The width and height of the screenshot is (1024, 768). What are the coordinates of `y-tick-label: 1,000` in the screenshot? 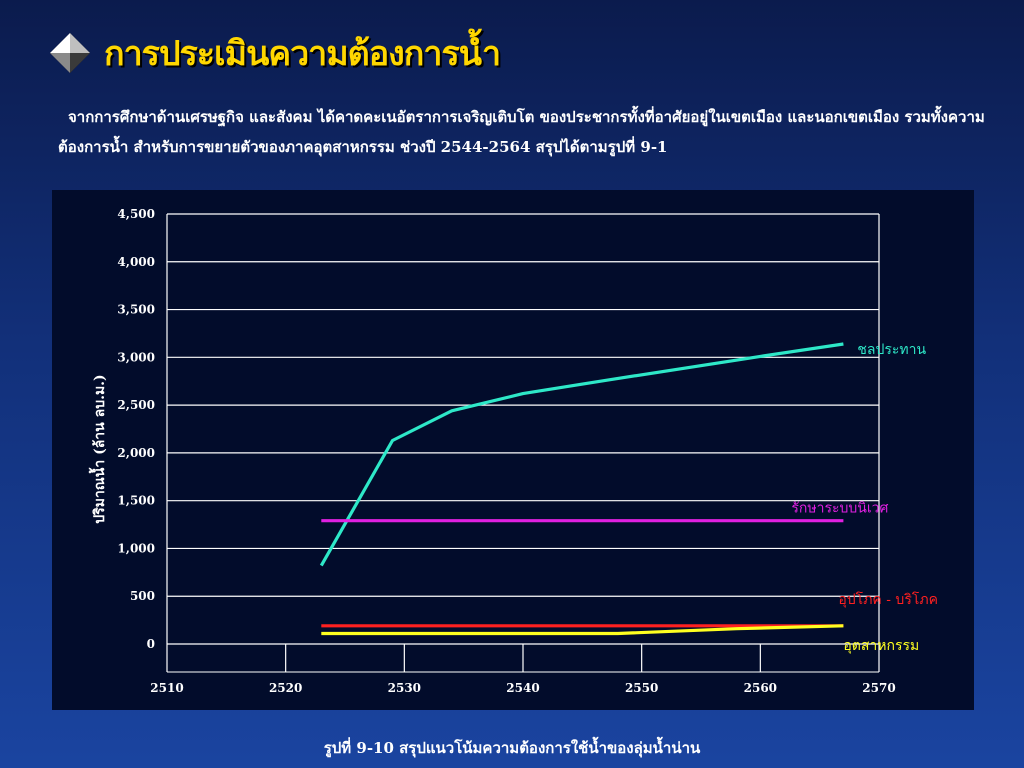 It's located at (136, 548).